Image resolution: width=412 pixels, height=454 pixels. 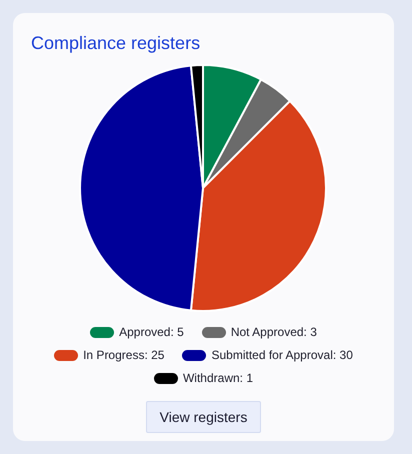 I want to click on legend-label: Withdrawn: 1, so click(x=218, y=378).